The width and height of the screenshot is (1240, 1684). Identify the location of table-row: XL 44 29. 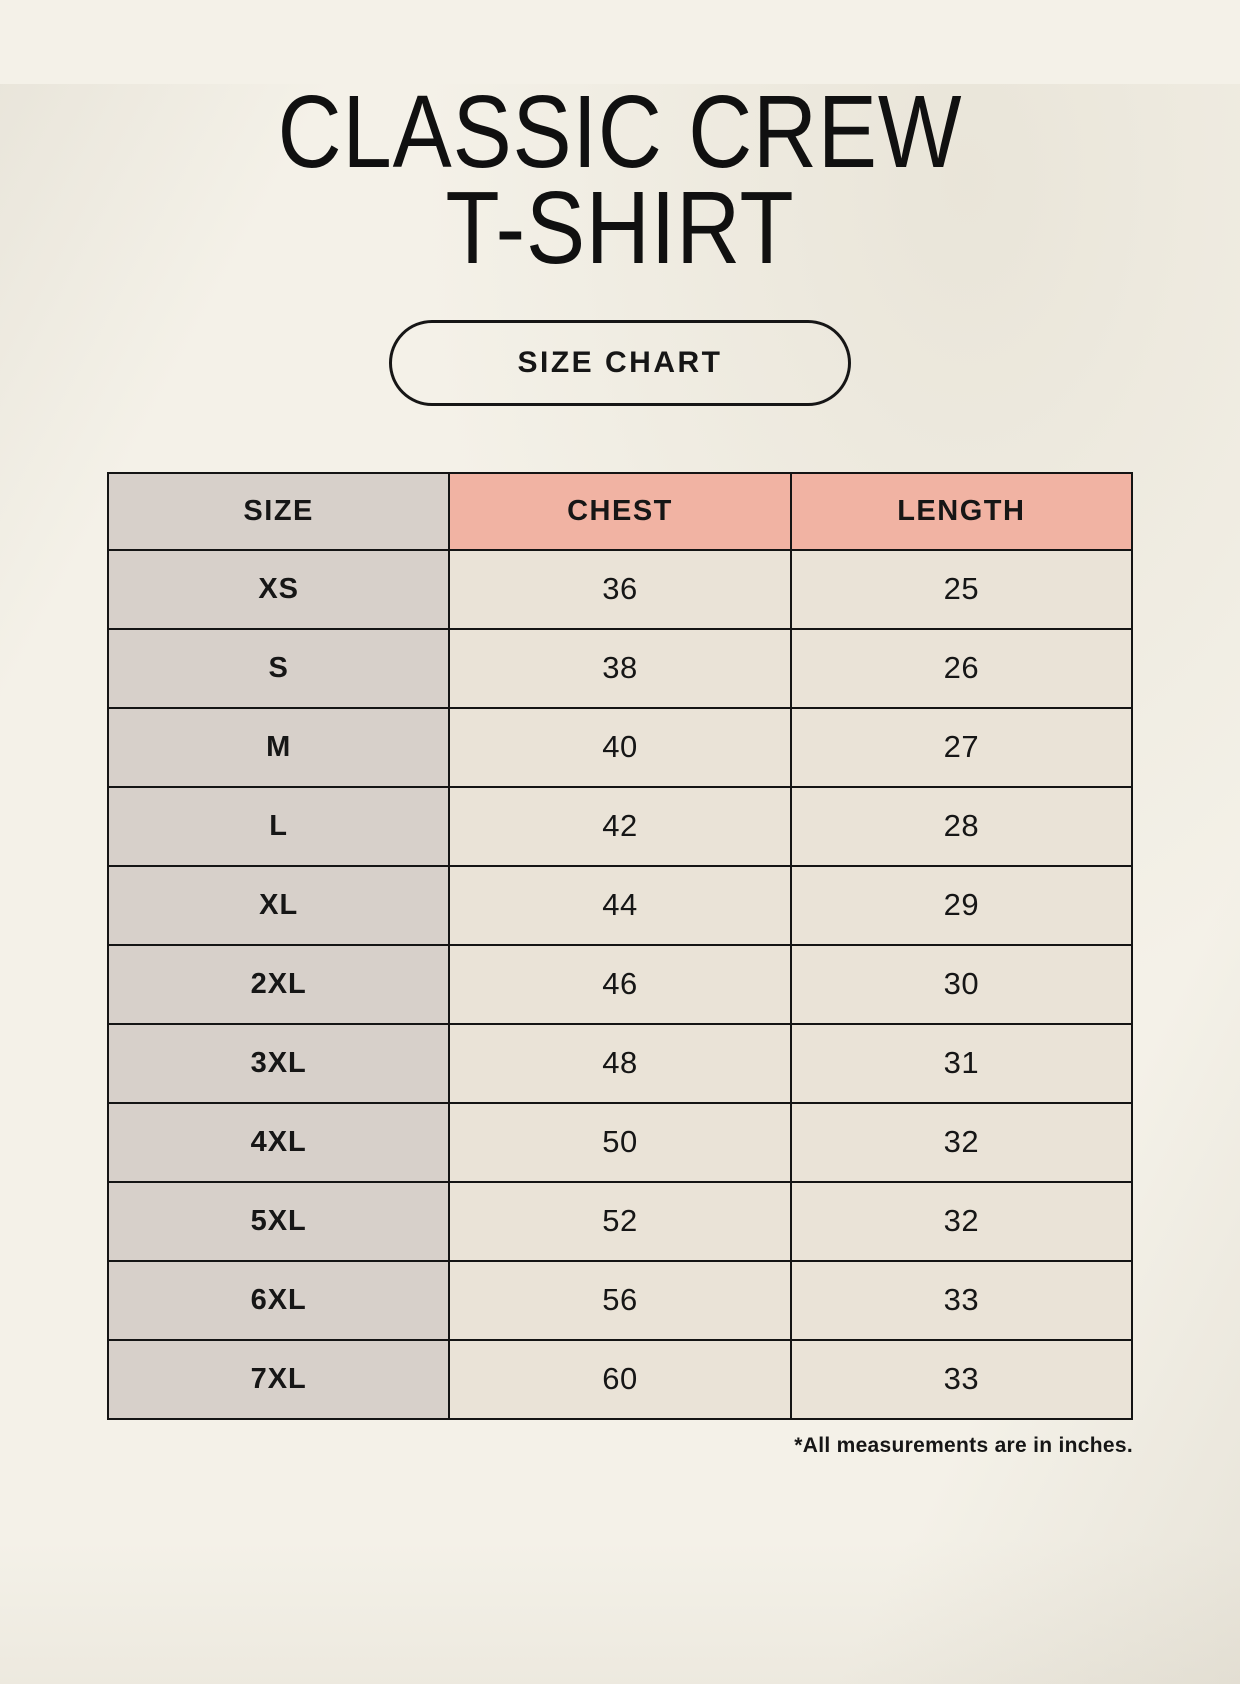
(620, 905).